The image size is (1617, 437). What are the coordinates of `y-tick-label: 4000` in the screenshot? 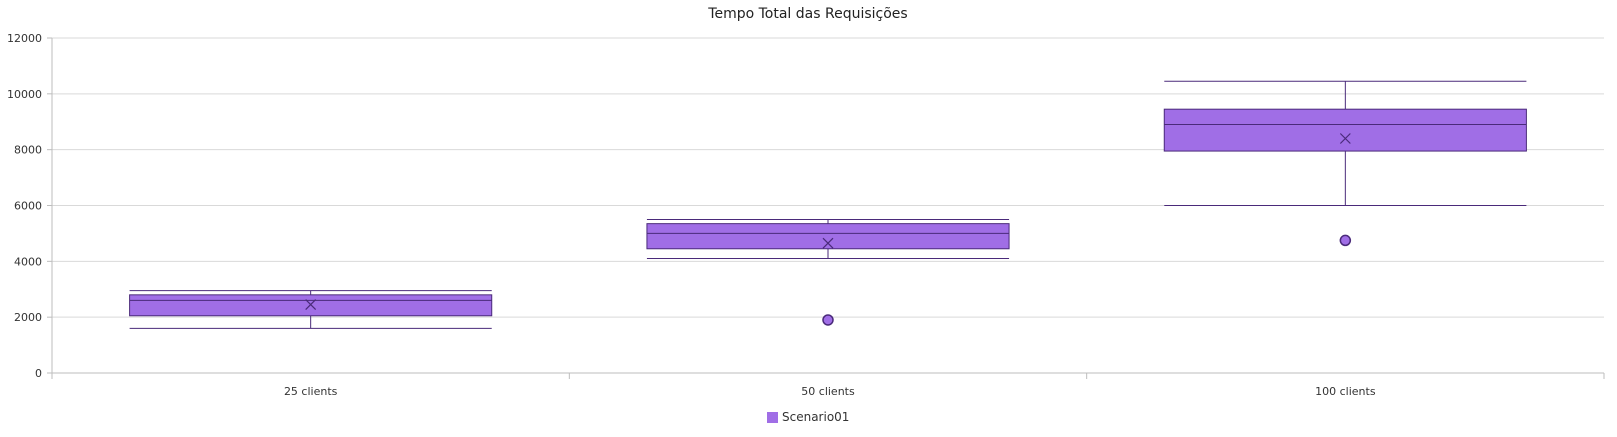 It's located at (28, 261).